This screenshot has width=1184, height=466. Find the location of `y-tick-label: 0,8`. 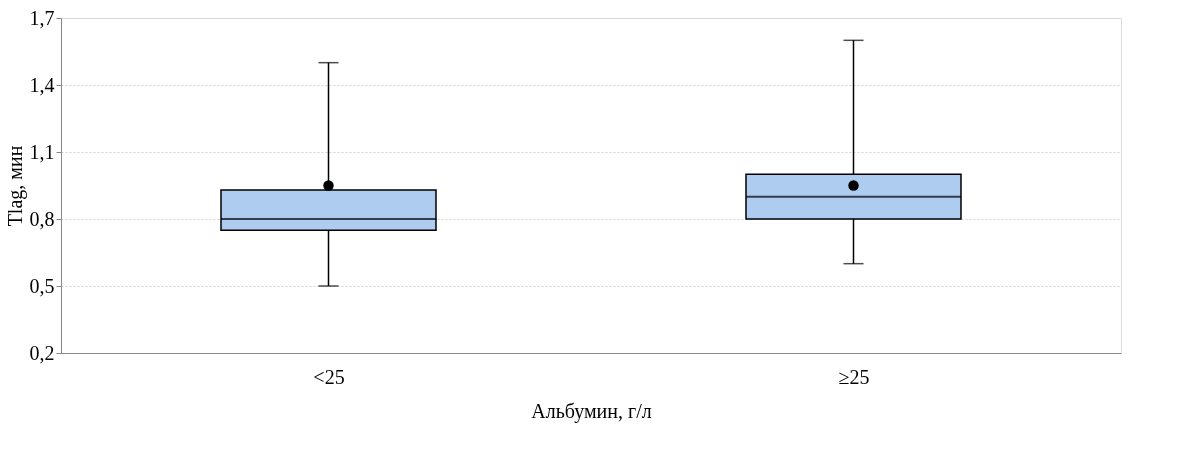

y-tick-label: 0,8 is located at coordinates (42, 218).